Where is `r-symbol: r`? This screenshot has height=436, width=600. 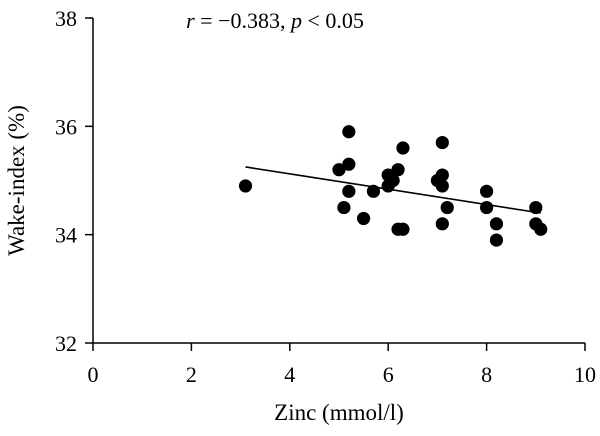
r-symbol: r is located at coordinates (190, 20).